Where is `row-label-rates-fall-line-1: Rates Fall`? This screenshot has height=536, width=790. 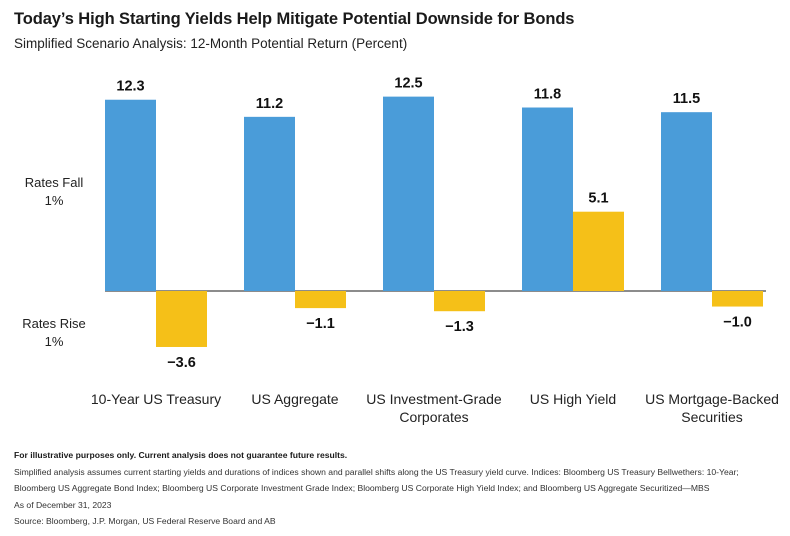 row-label-rates-fall-line-1: Rates Fall is located at coordinates (54, 182).